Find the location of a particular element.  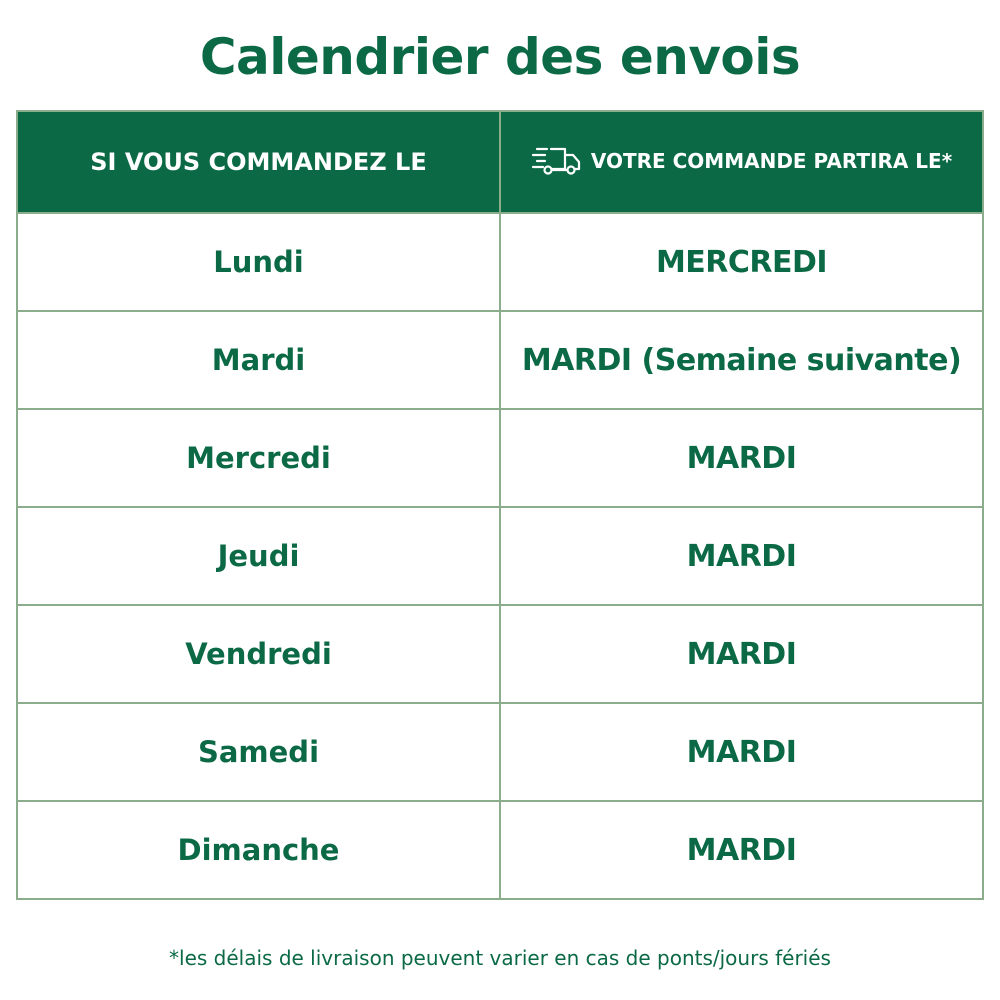

page-title: Calendrier des envois is located at coordinates (500, 57).